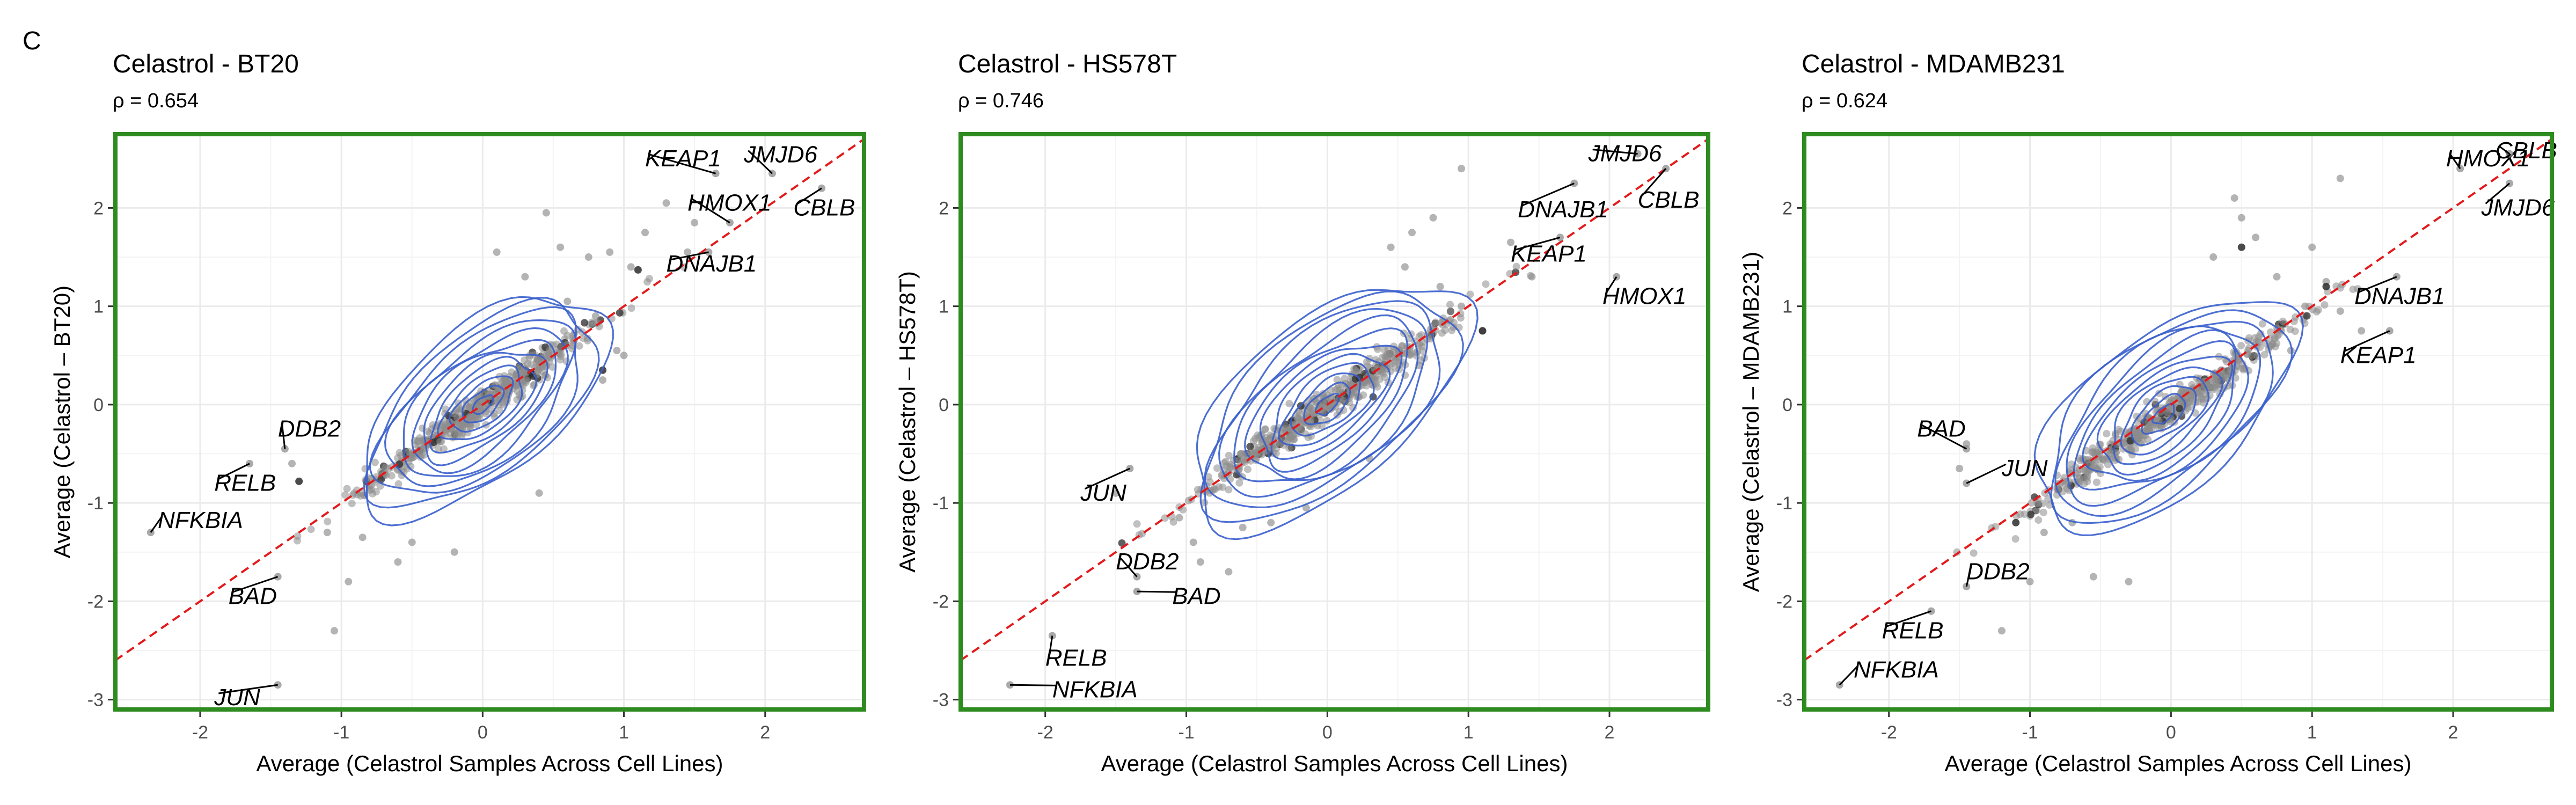  I want to click on y-tick-label: -3, so click(1784, 700).